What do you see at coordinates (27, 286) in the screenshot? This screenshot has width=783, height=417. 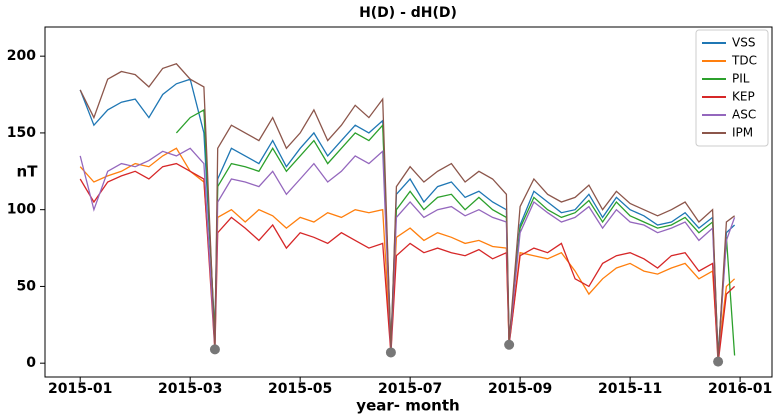 I see `y-tick-label: 50` at bounding box center [27, 286].